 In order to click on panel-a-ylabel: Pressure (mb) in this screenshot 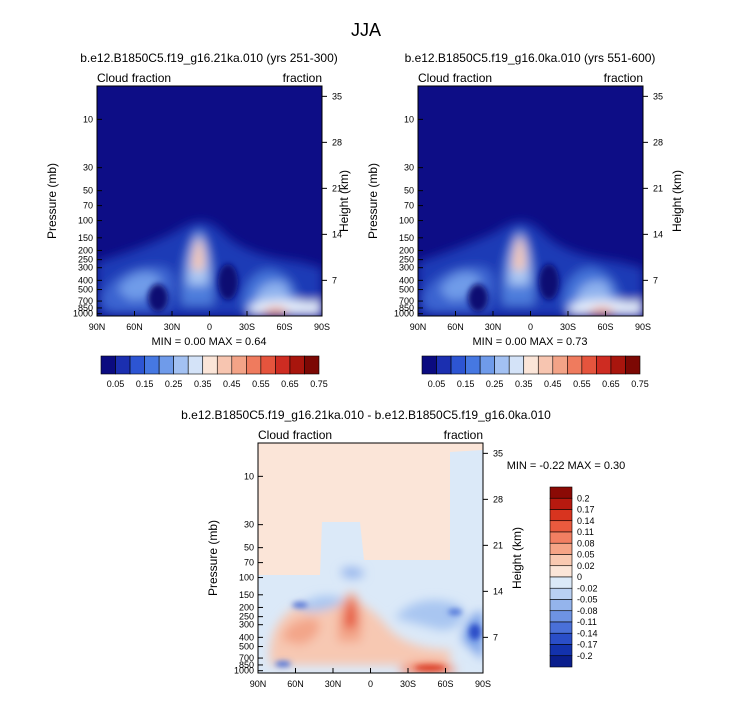, I will do `click(52, 201)`.